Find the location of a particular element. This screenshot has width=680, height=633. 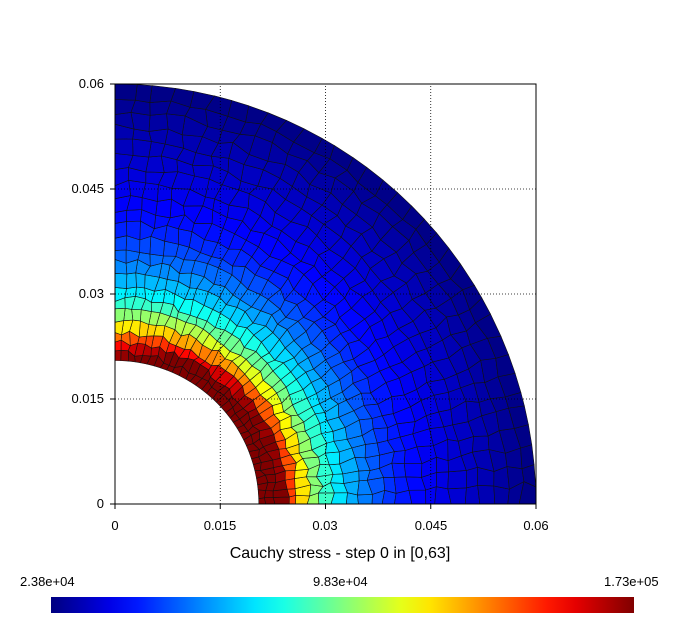

colorbar-min-label: 2.38e+04 is located at coordinates (47, 581).